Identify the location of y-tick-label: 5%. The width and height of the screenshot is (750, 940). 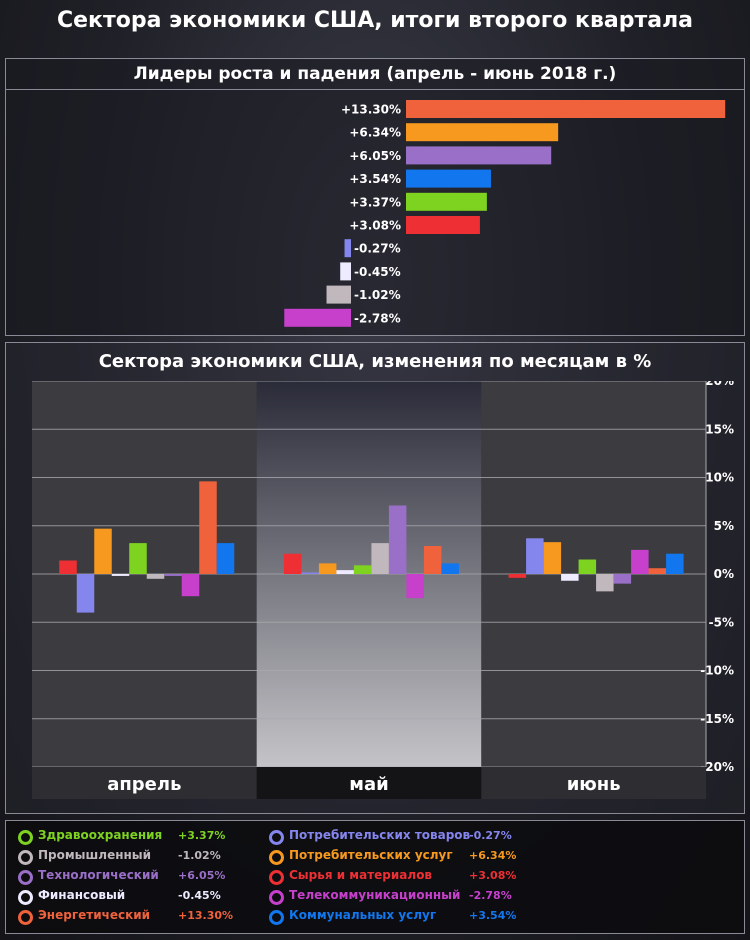
(724, 526).